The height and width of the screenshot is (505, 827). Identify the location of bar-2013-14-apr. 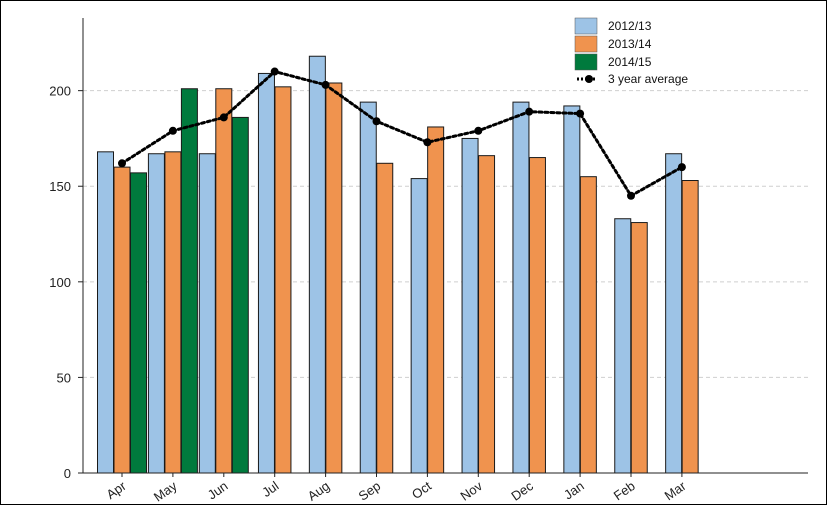
(122, 320).